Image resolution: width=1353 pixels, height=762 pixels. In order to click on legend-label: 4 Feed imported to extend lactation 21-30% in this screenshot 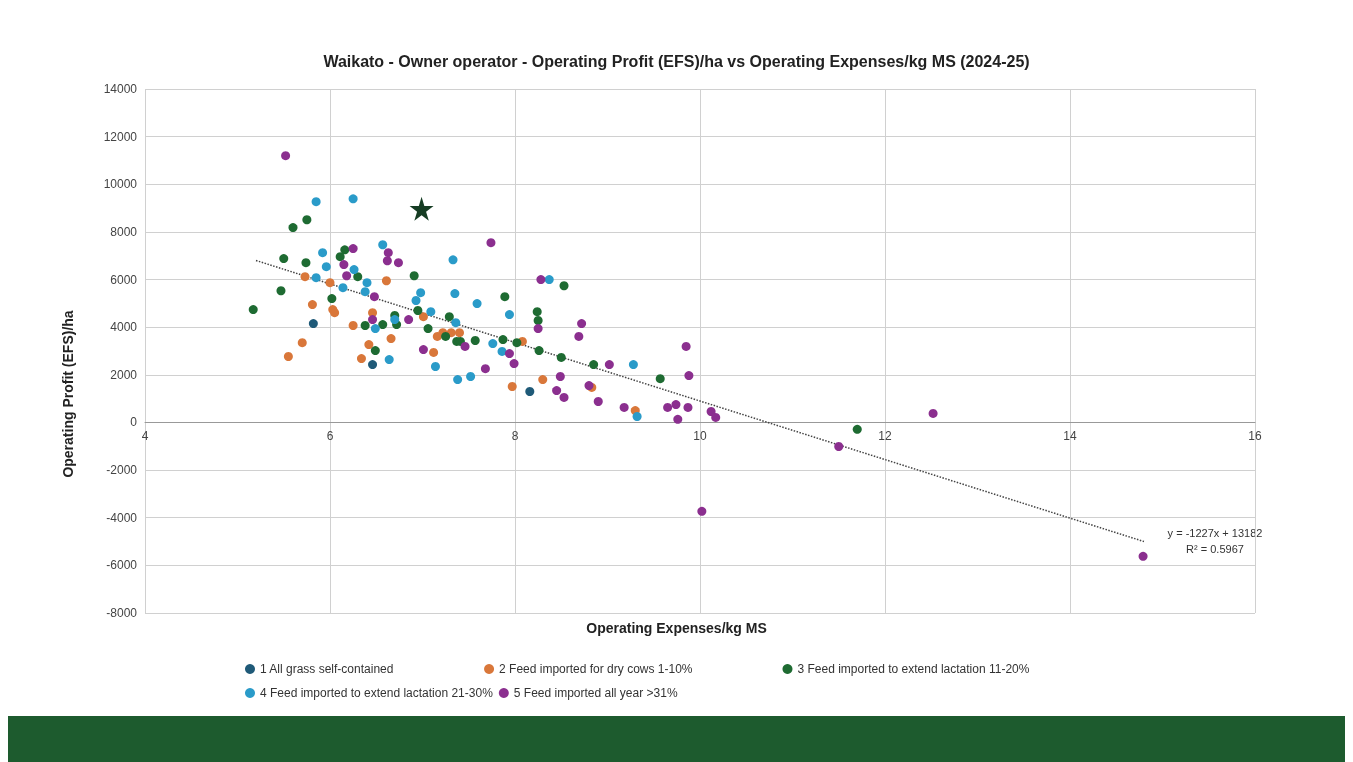, I will do `click(377, 693)`.